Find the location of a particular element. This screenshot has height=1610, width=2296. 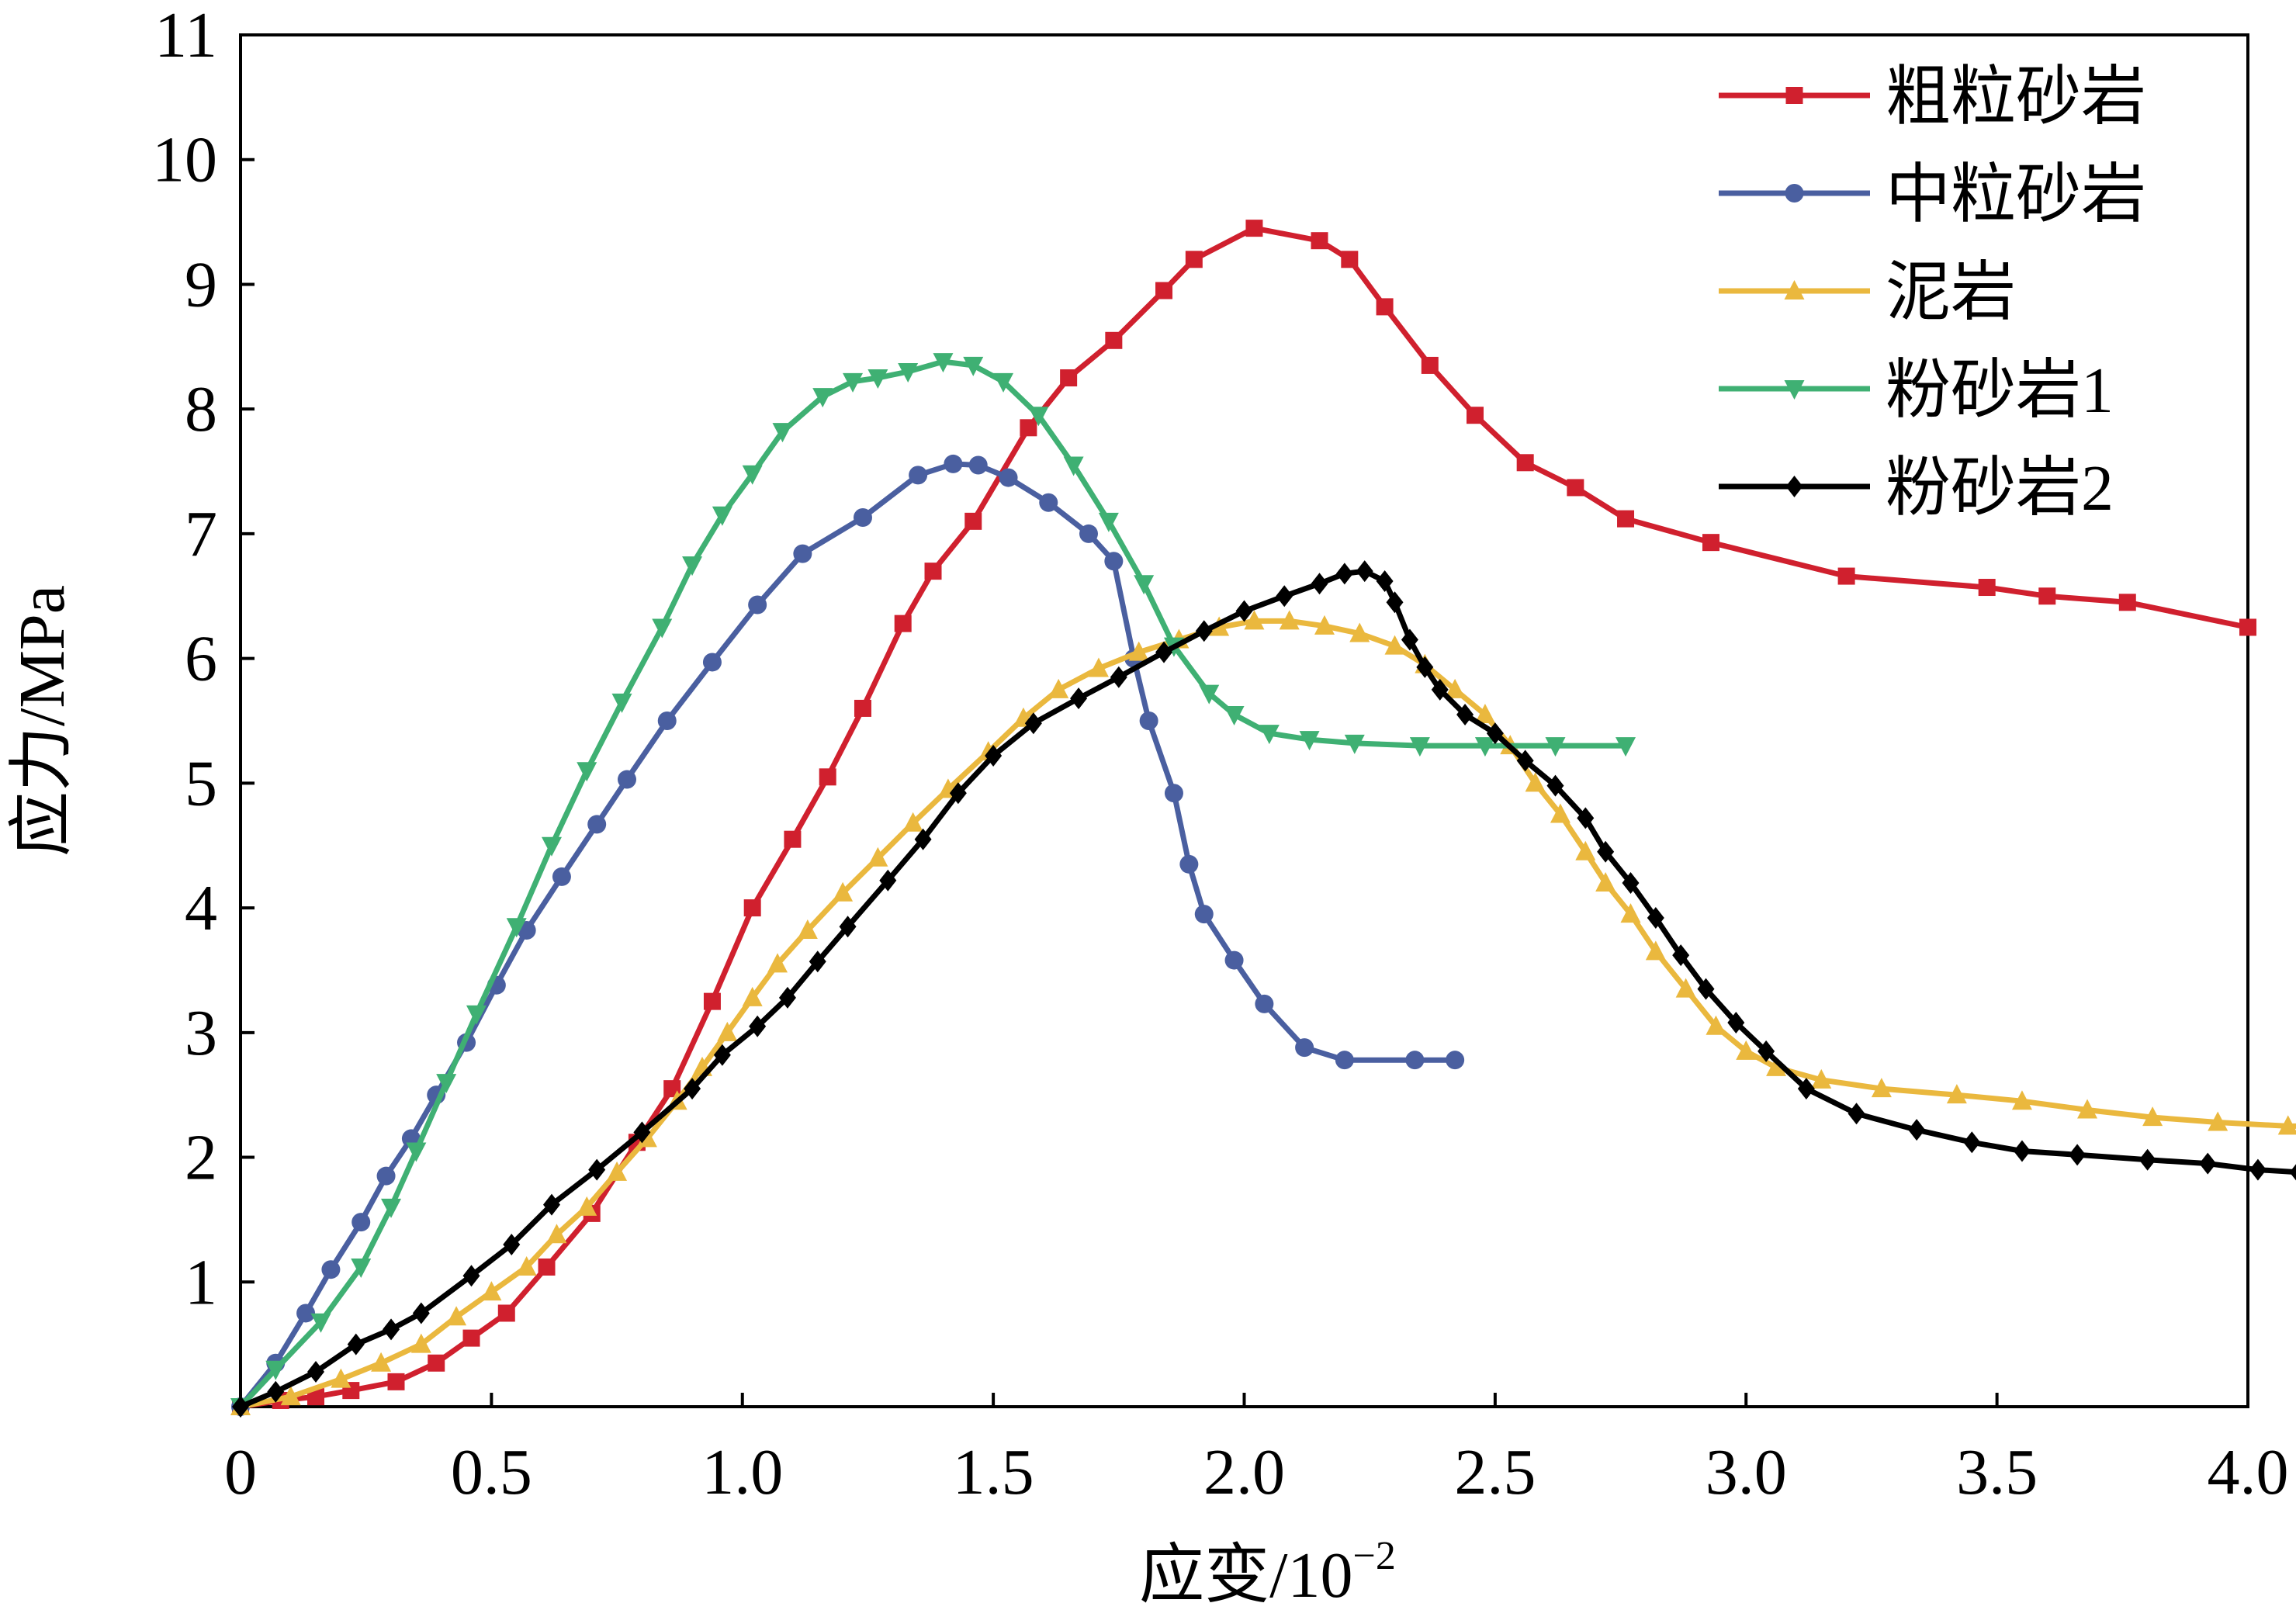

x-tick-label: 0.5 is located at coordinates (491, 1472).